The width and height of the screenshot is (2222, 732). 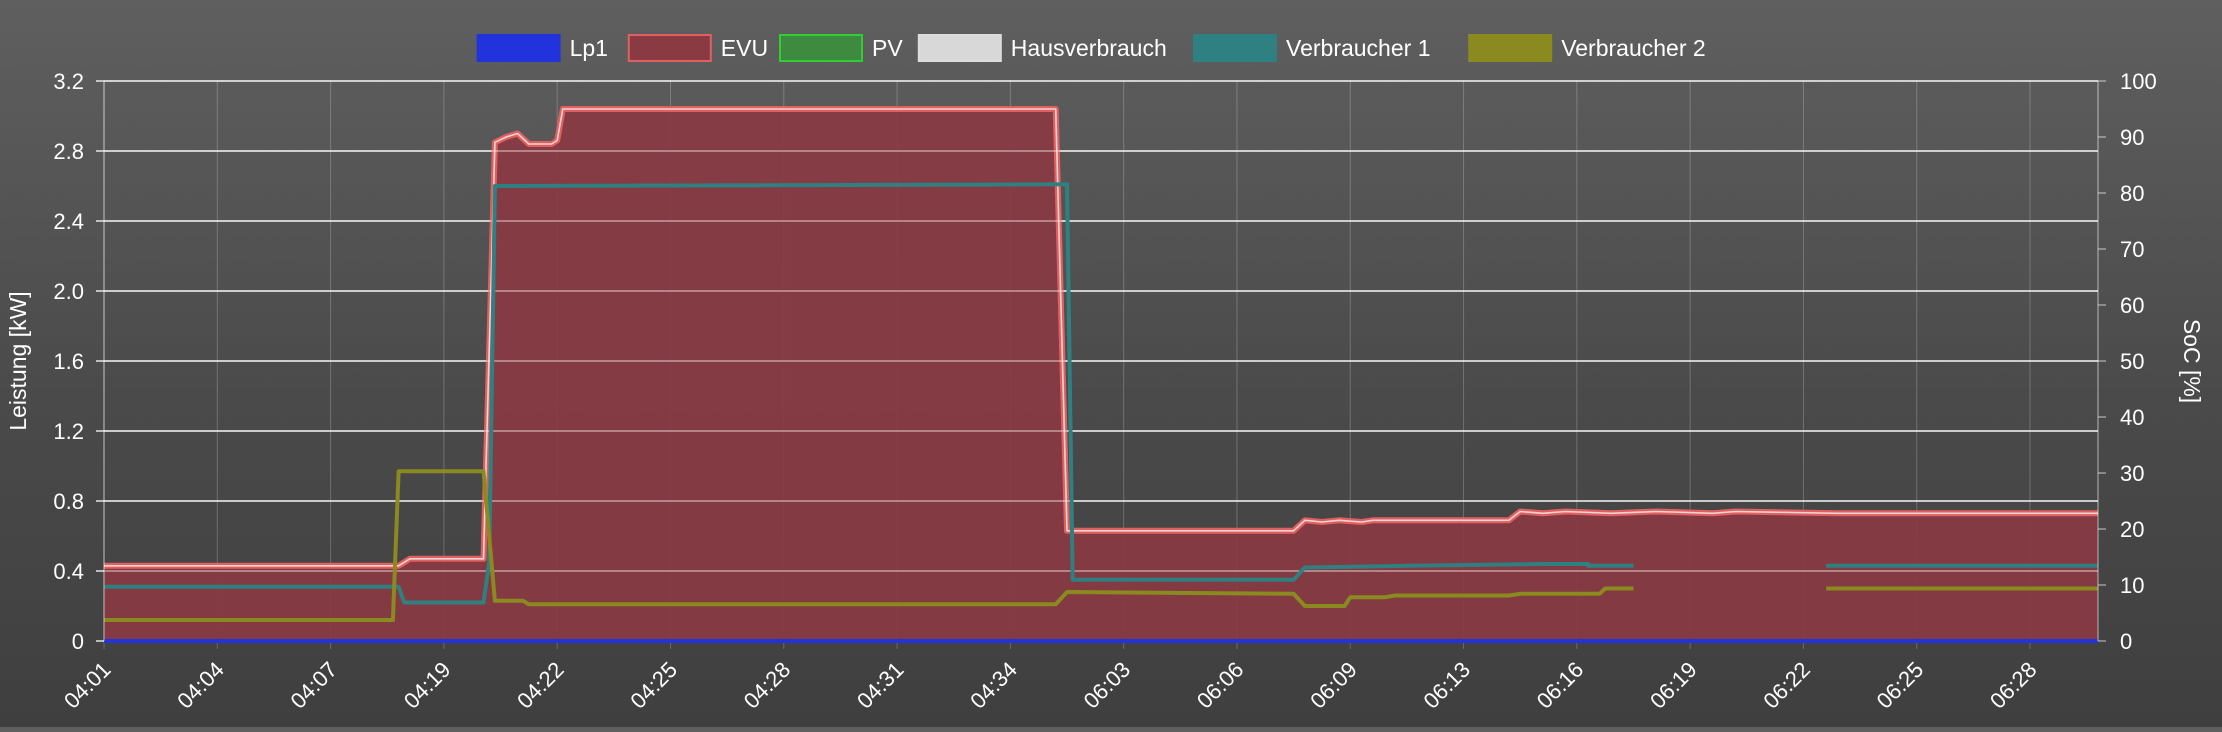 I want to click on y-axis-label-left: Leistung [kW], so click(x=18, y=360).